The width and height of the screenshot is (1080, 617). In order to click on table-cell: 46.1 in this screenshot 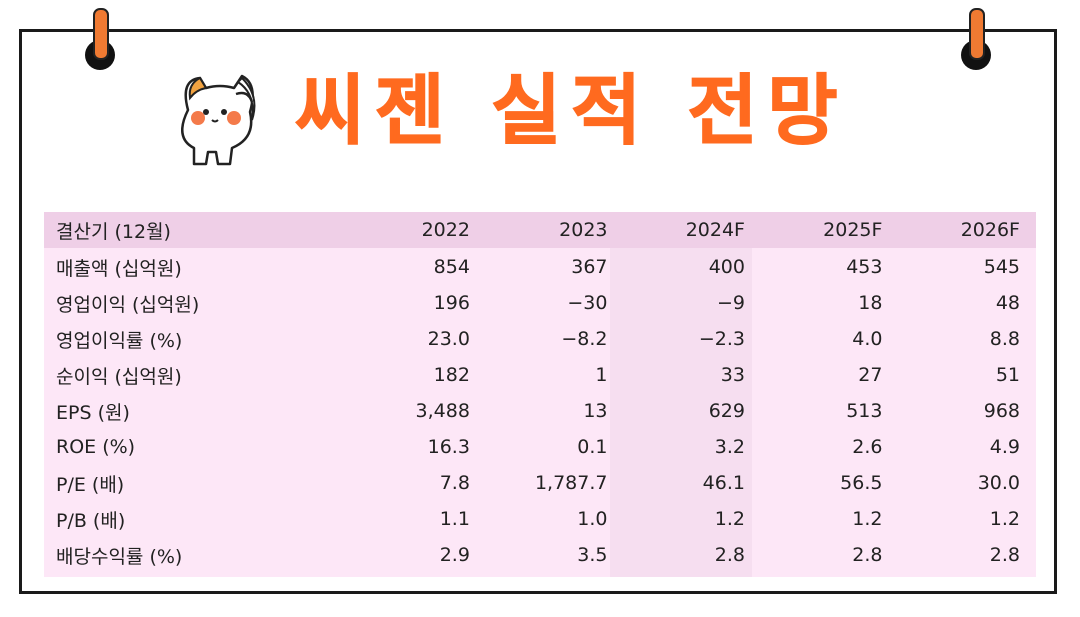, I will do `click(723, 483)`.